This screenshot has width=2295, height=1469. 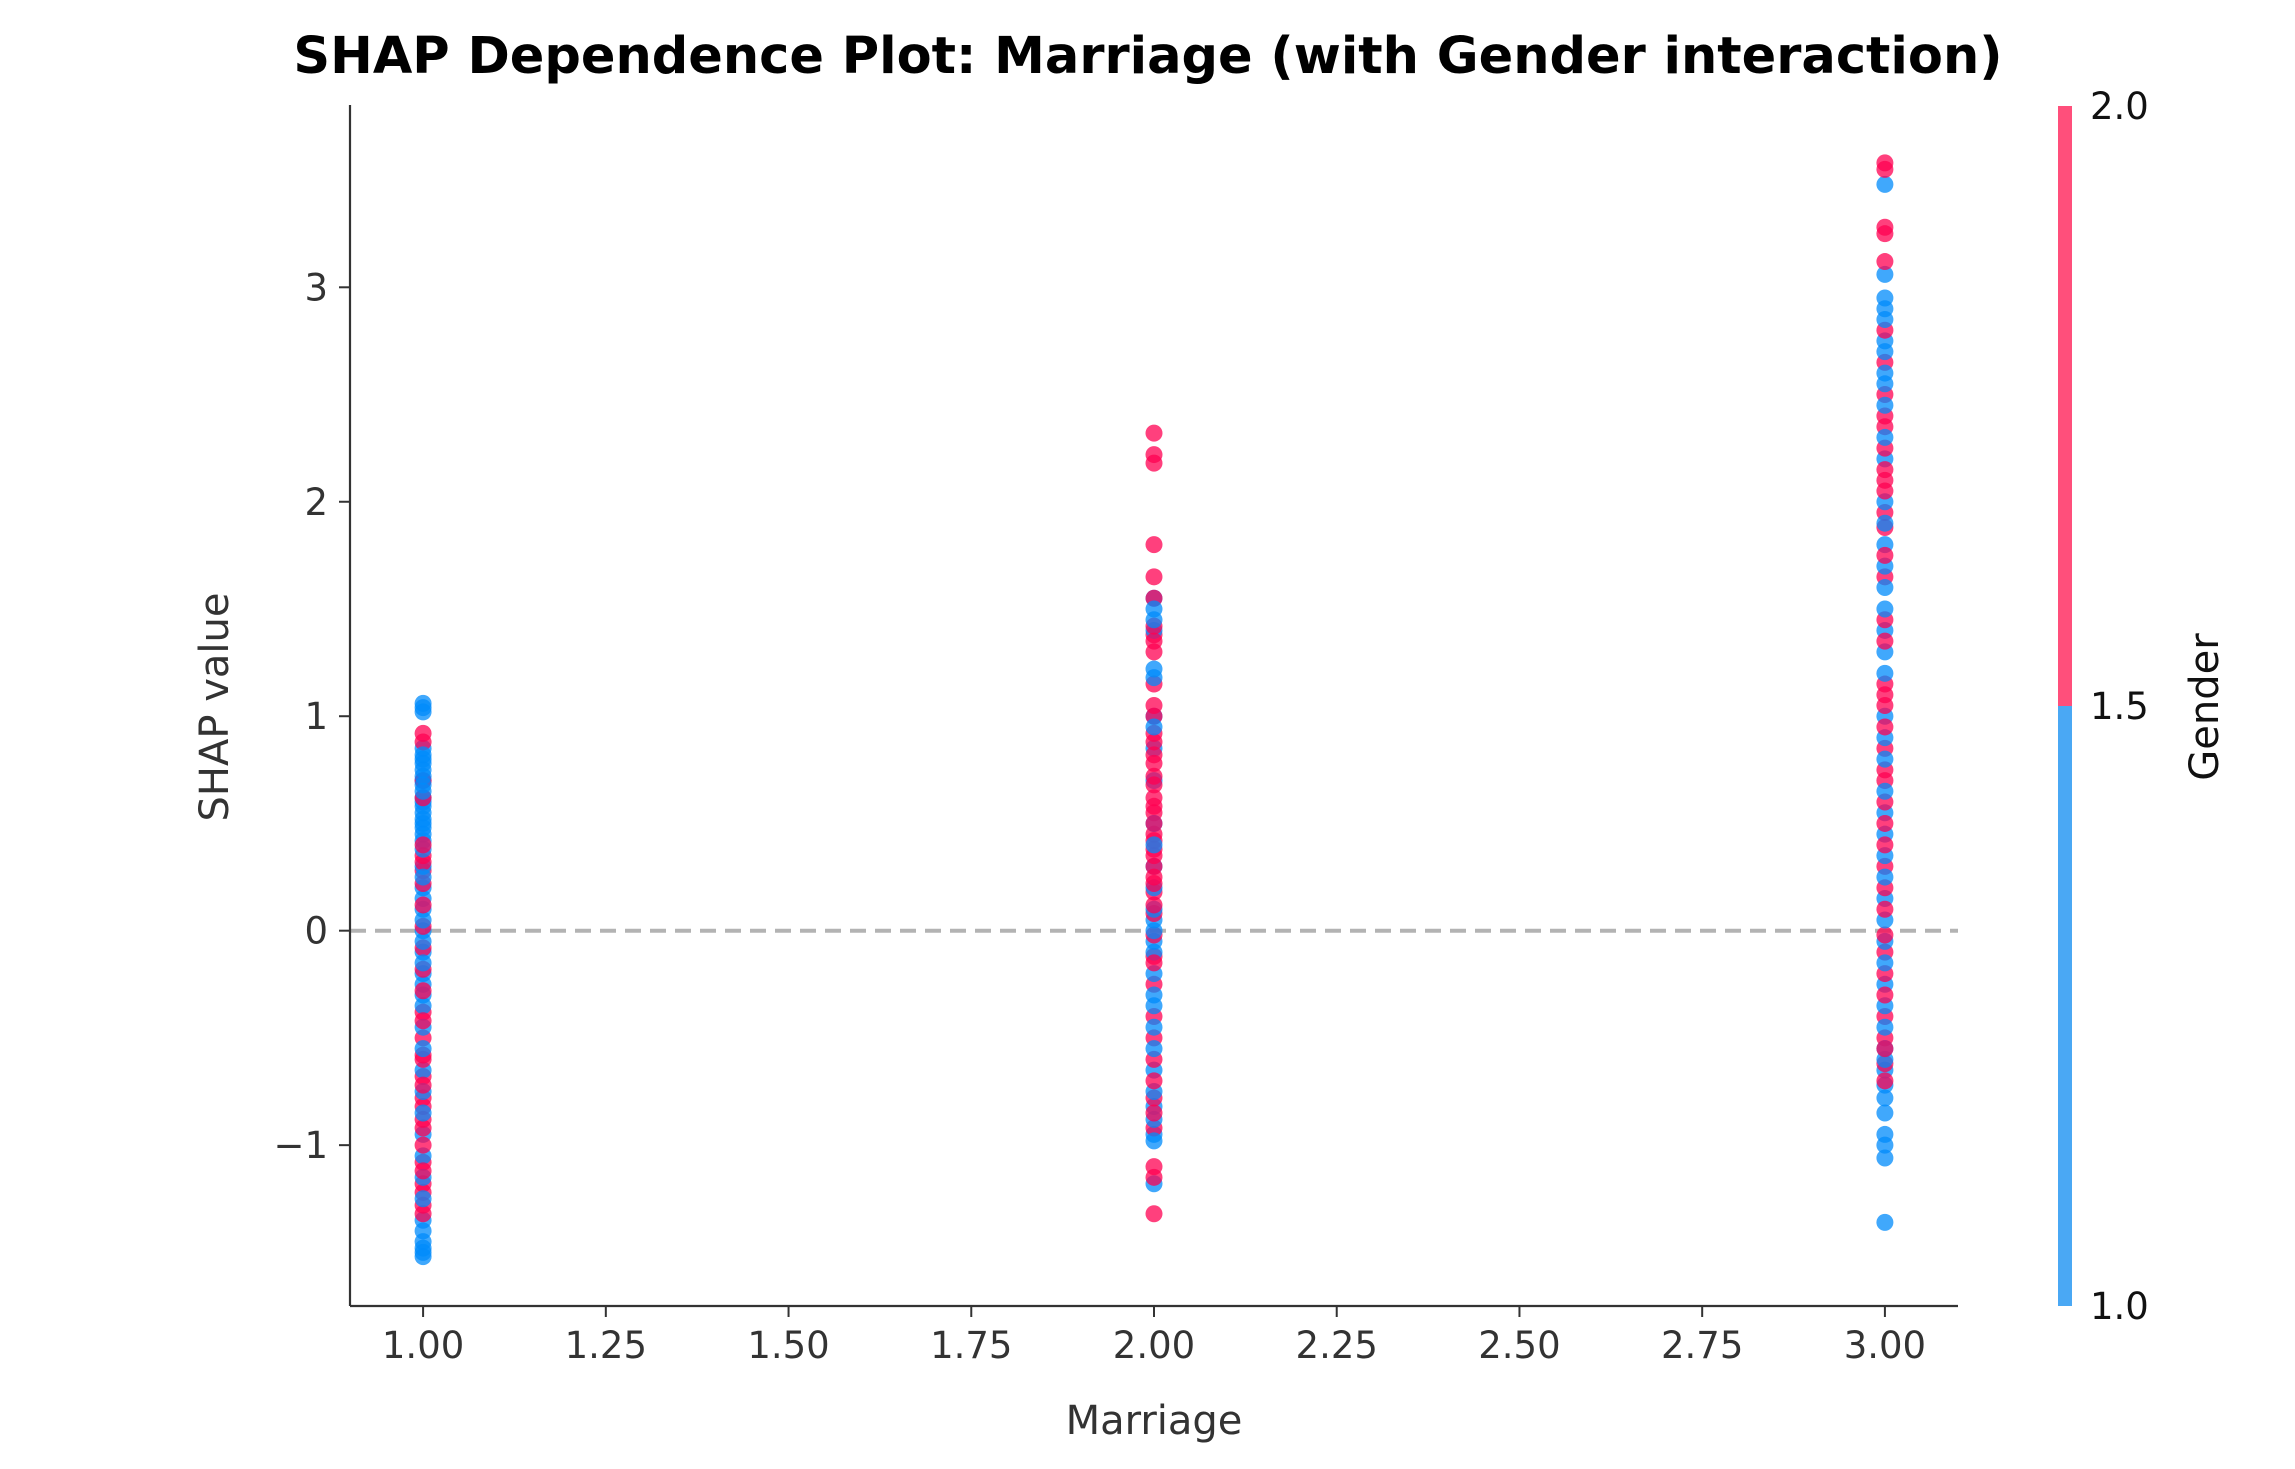 I want to click on y-tick-label: 2, so click(x=316, y=502).